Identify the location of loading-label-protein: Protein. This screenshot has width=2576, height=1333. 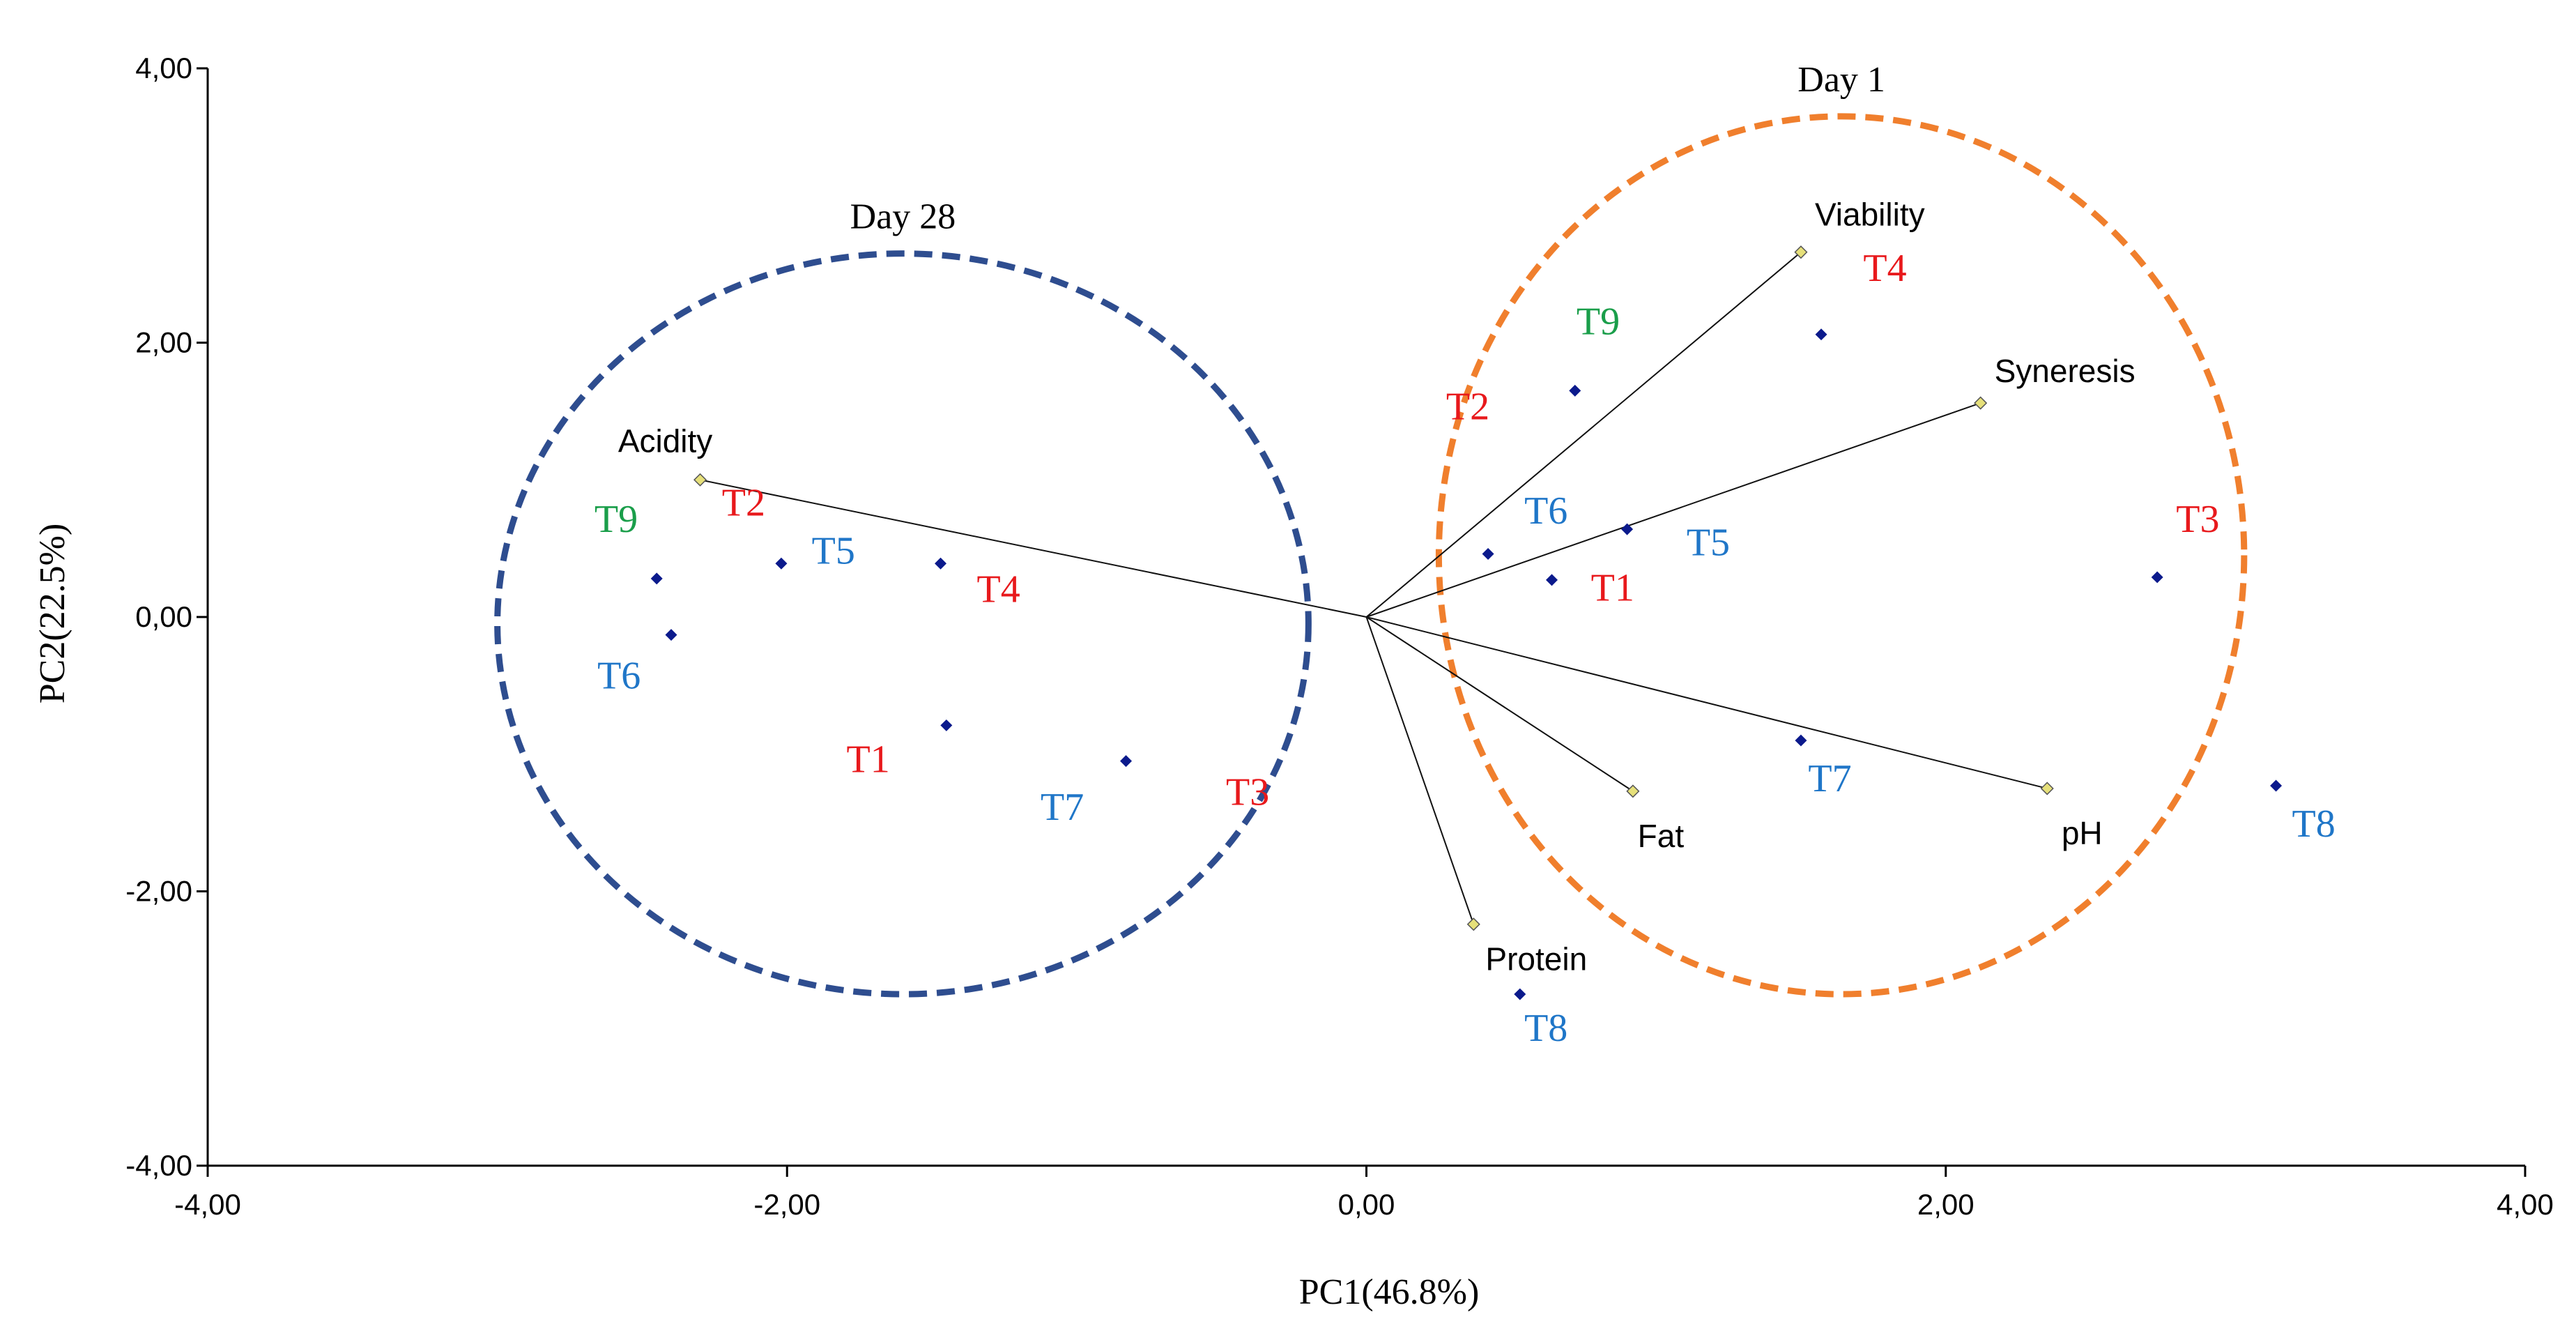
(1536, 959).